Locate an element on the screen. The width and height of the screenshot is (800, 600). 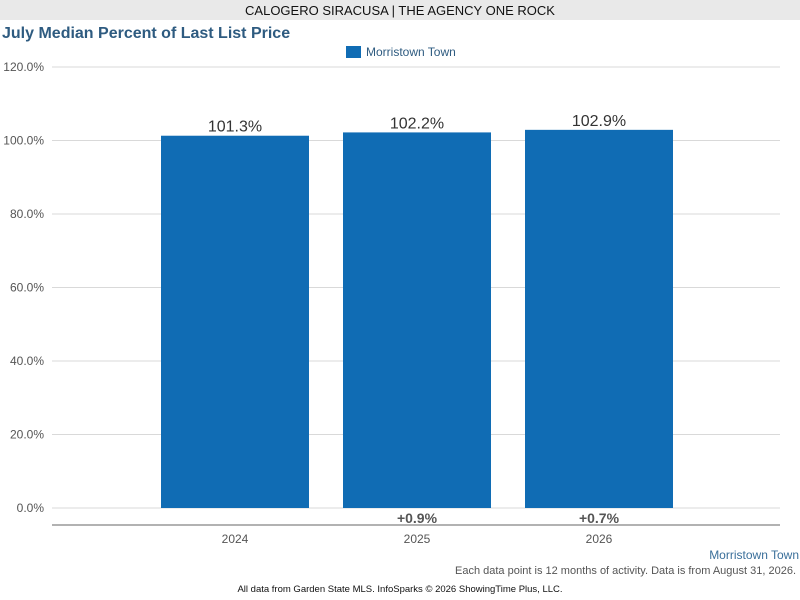
x-tick-label: 2026 is located at coordinates (599, 539).